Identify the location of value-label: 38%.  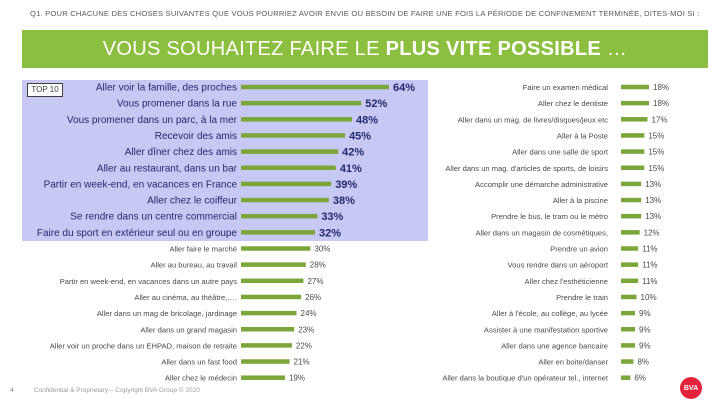
(344, 201).